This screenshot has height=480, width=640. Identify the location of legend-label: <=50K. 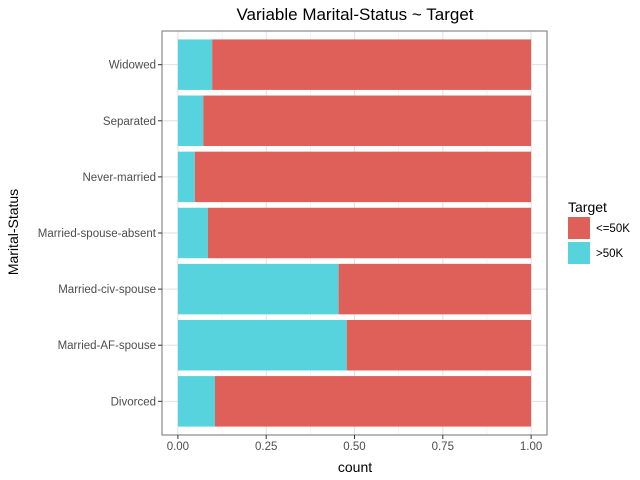
(613, 229).